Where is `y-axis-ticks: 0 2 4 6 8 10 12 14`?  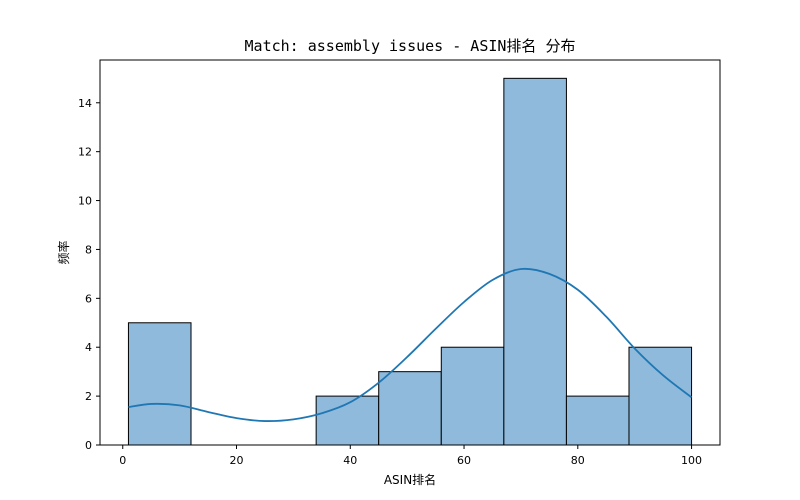 y-axis-ticks: 0 2 4 6 8 10 12 14 is located at coordinates (89, 274).